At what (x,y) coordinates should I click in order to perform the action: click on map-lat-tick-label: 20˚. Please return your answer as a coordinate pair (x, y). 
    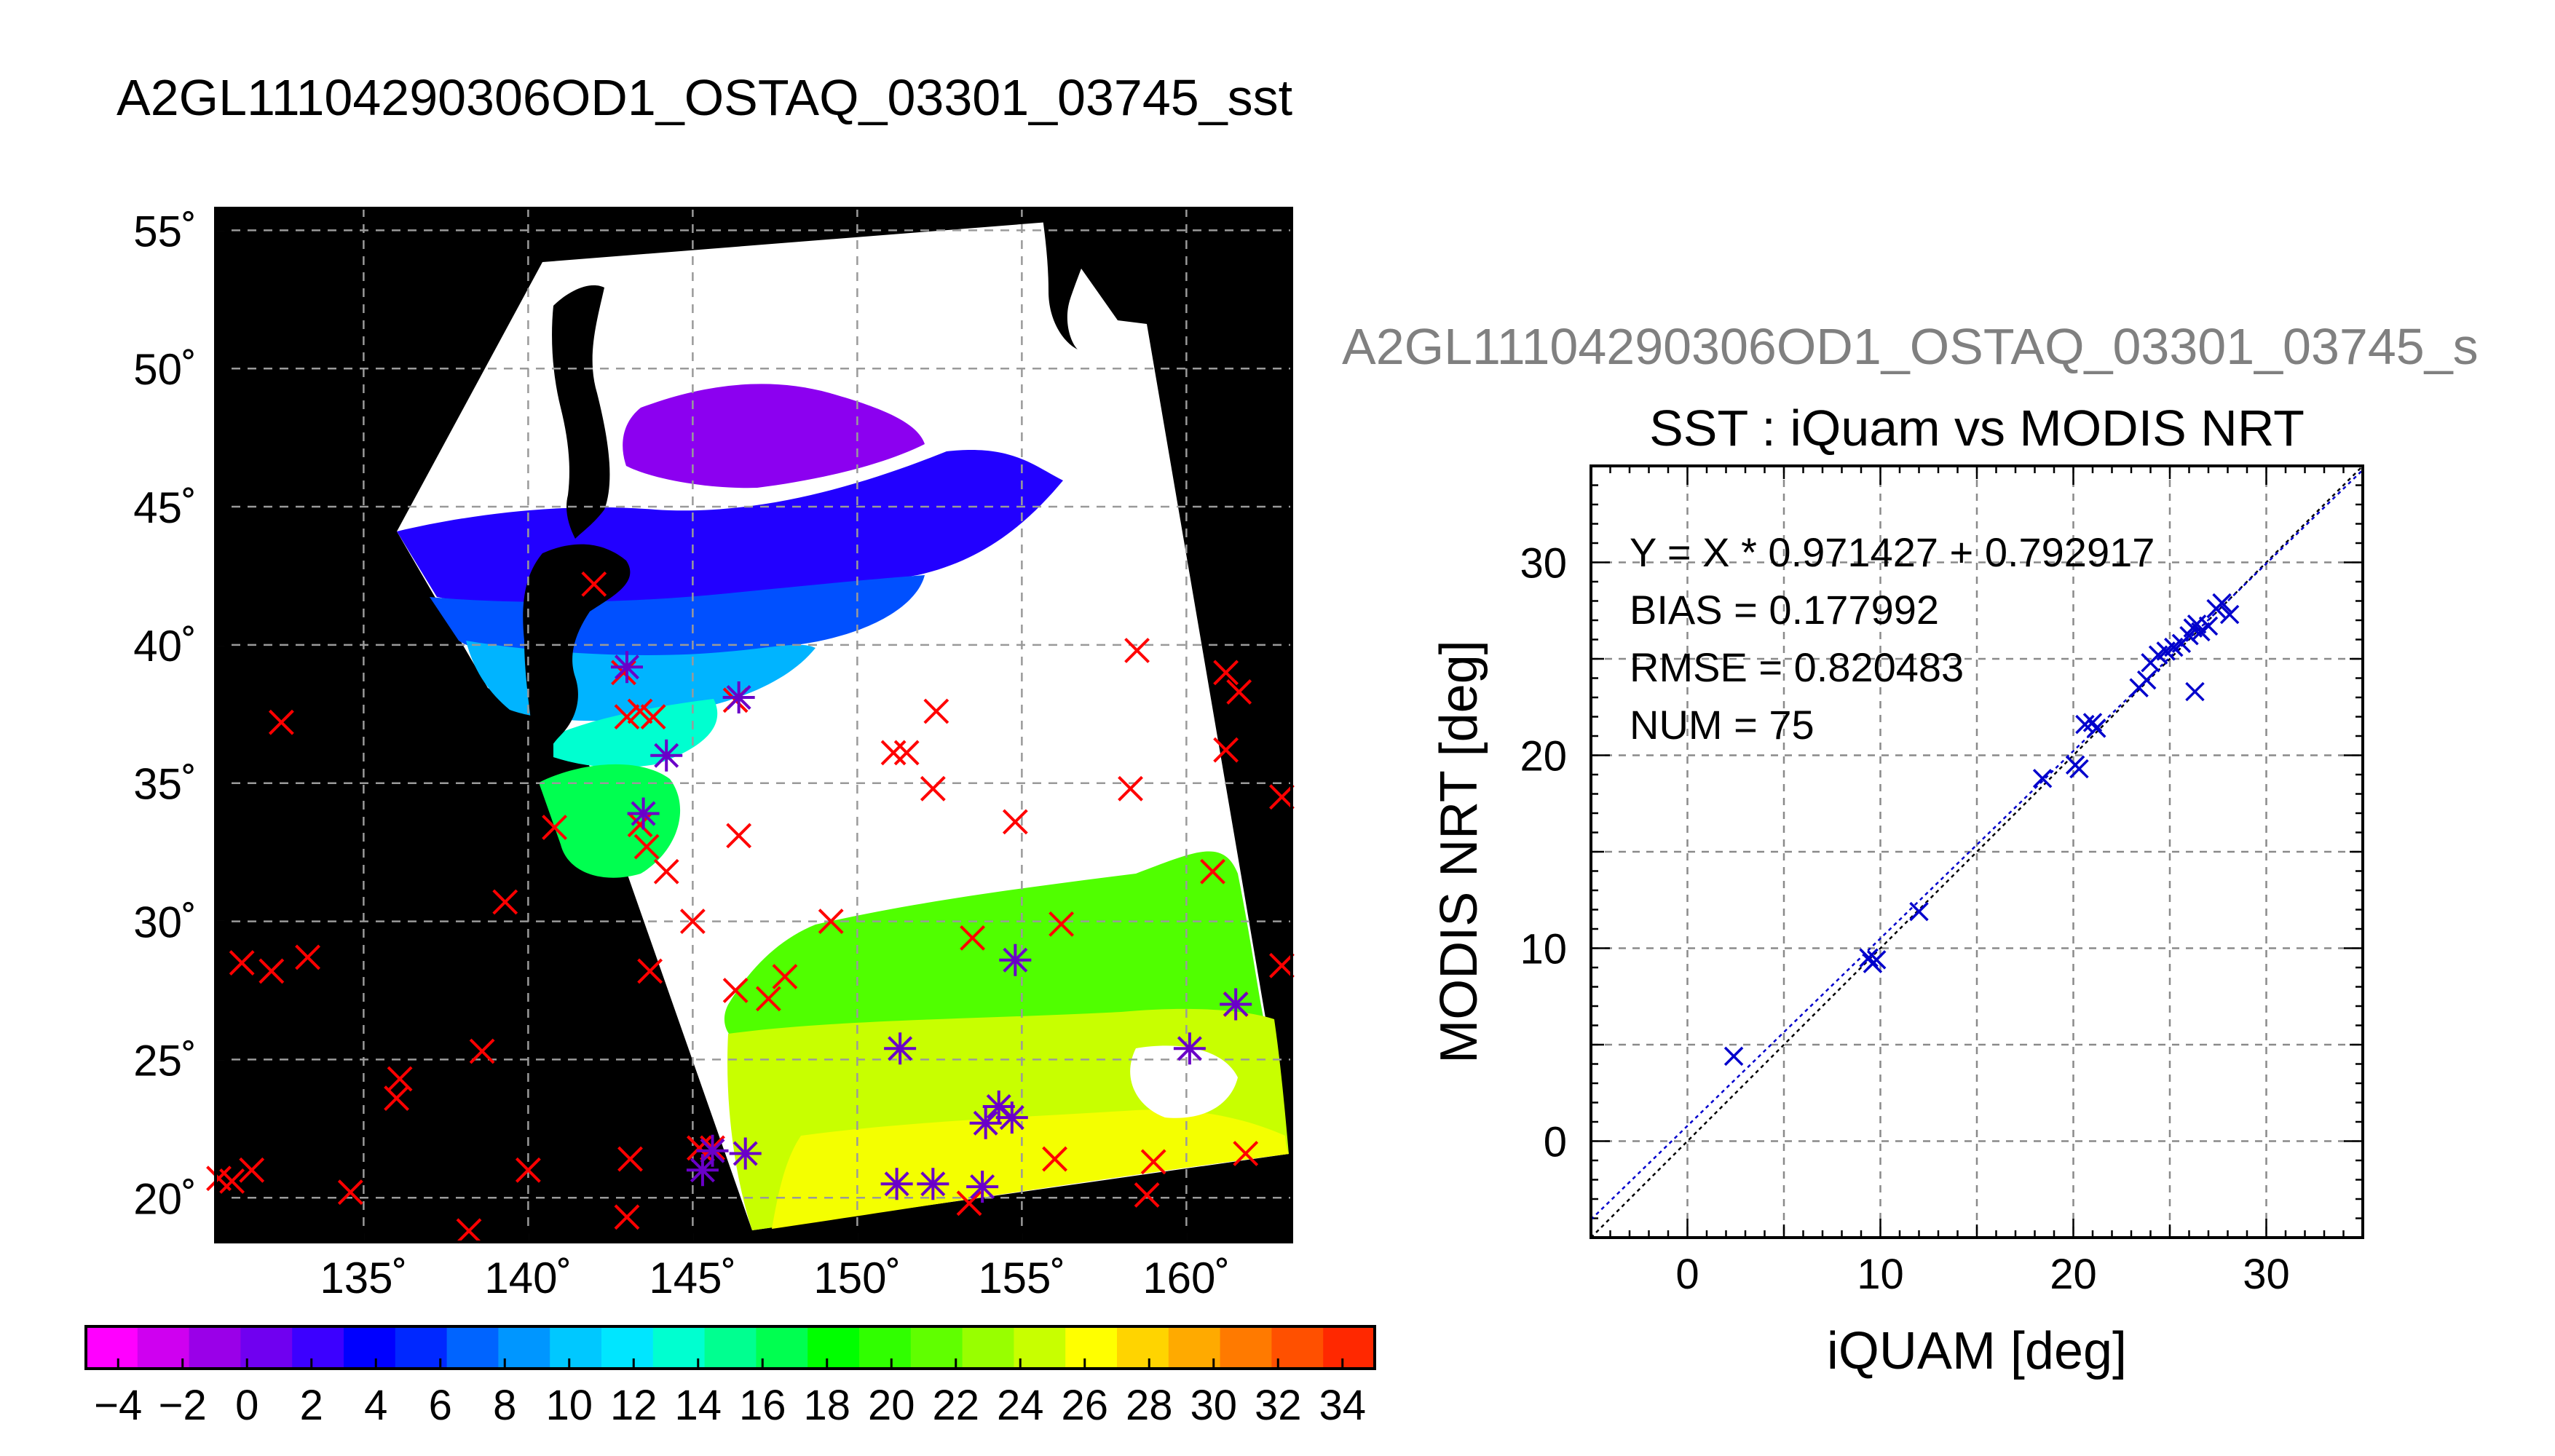
    Looking at the image, I should click on (165, 1198).